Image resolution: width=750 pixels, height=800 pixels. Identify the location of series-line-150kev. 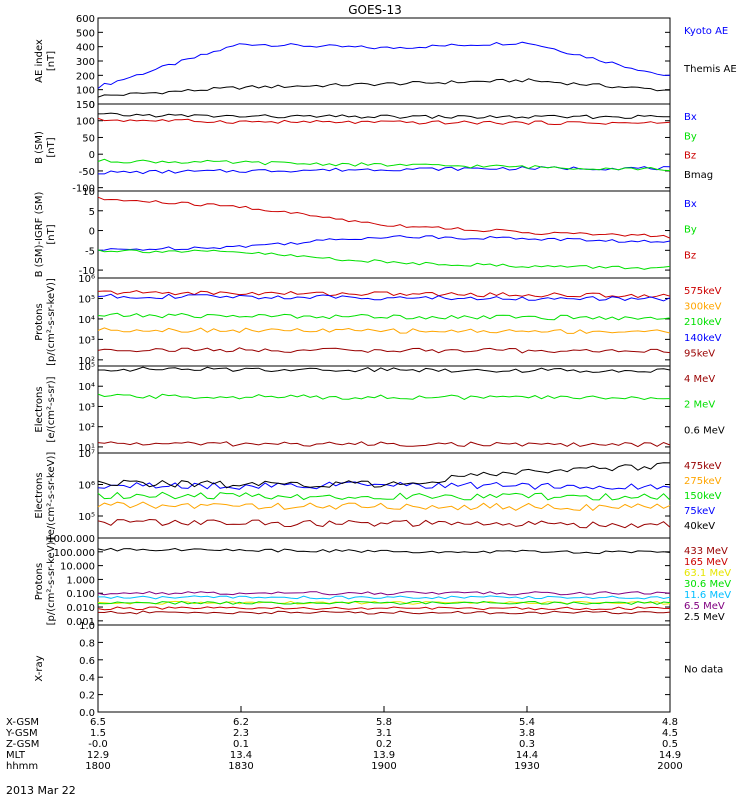
(384, 496).